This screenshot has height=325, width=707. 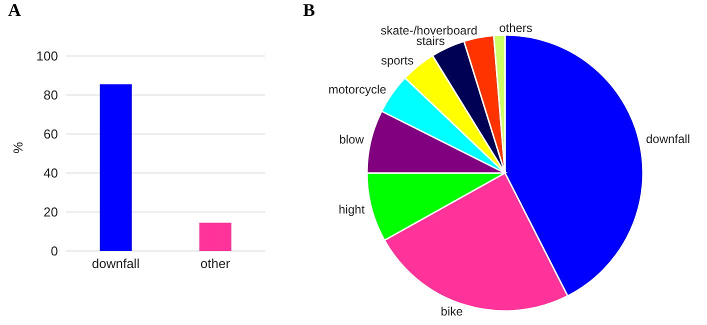 What do you see at coordinates (54, 251) in the screenshot?
I see `y-tick-label: 0` at bounding box center [54, 251].